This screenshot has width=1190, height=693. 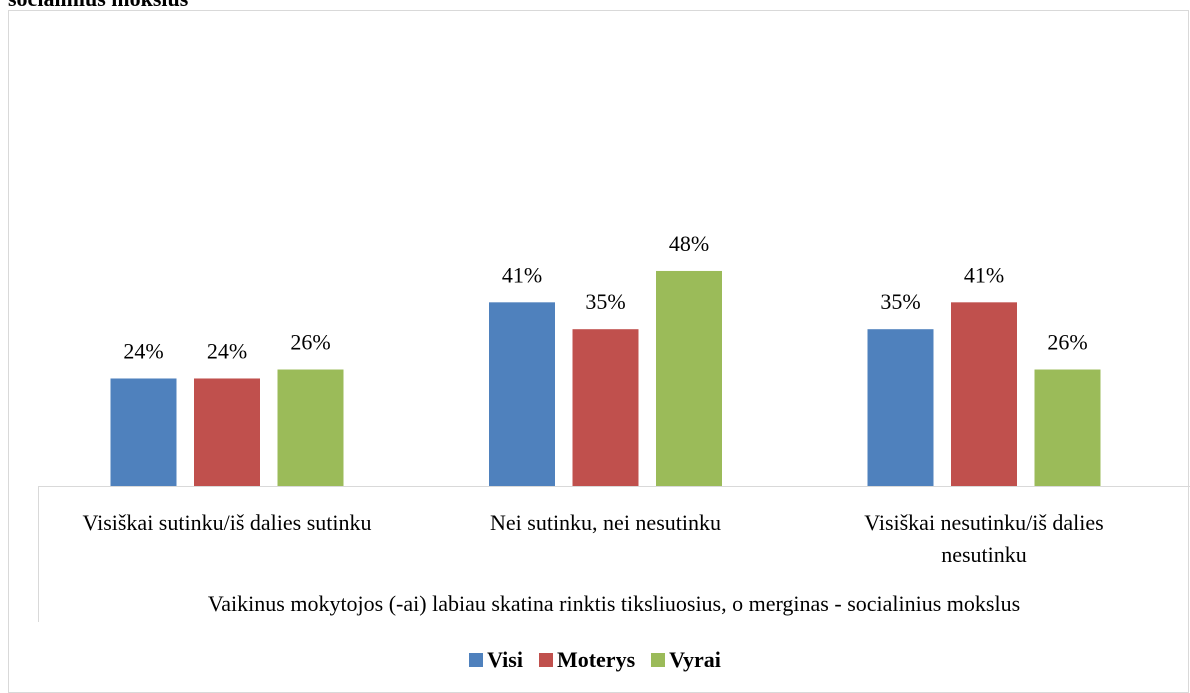 What do you see at coordinates (689, 243) in the screenshot?
I see `data-label: 48%` at bounding box center [689, 243].